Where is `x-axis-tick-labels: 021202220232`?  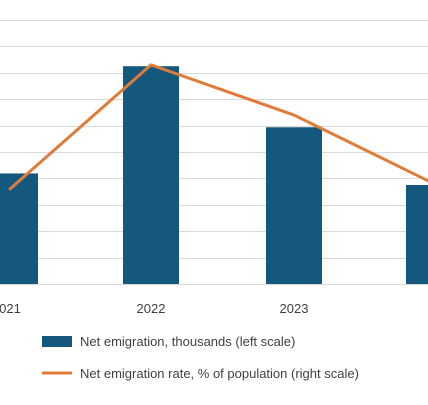 x-axis-tick-labels: 021202220232 is located at coordinates (154, 308).